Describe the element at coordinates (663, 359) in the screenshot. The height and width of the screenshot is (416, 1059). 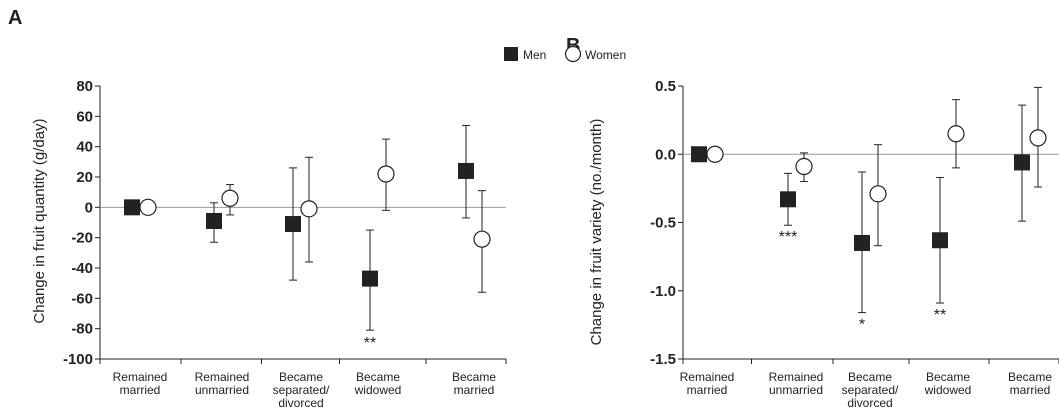
I see `panel-b-y-tick-label: -1.5` at that location.